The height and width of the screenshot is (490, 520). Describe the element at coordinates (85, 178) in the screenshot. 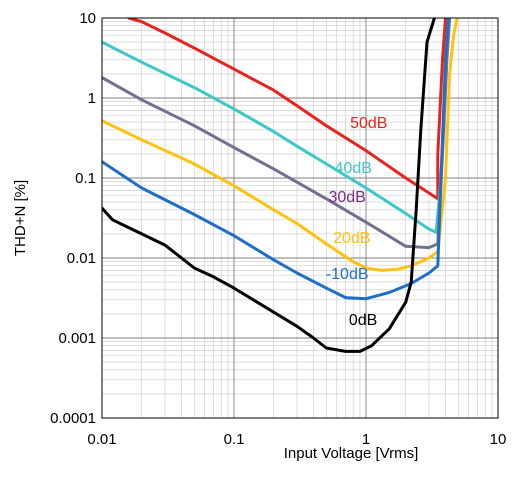

I see `y-tick-label: 0.1` at that location.